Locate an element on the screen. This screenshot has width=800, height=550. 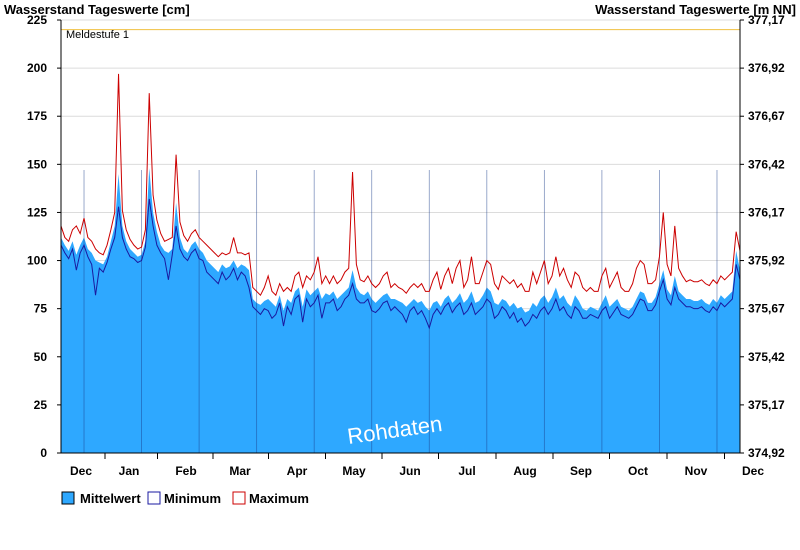
left-tick-label-3: 75 is located at coordinates (41, 309).